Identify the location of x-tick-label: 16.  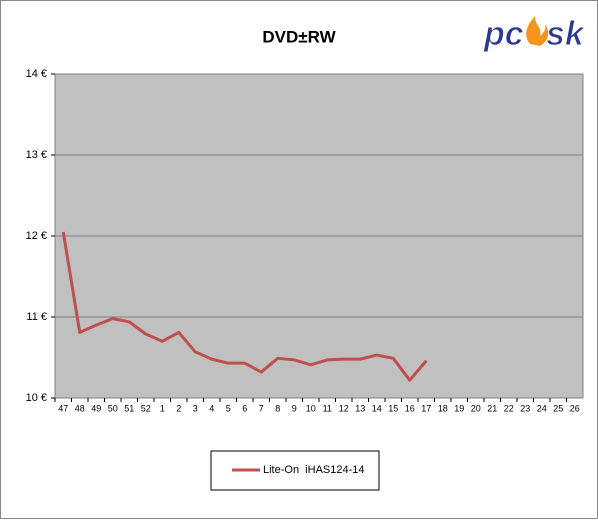
(410, 408).